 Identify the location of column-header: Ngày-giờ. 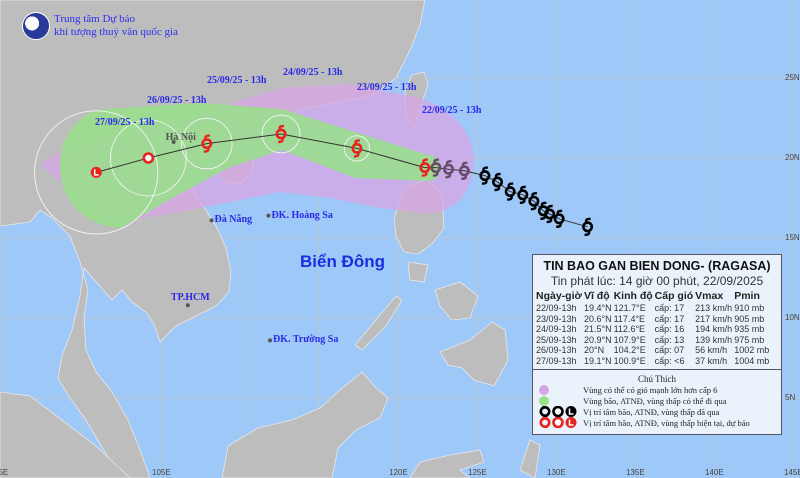
(559, 296).